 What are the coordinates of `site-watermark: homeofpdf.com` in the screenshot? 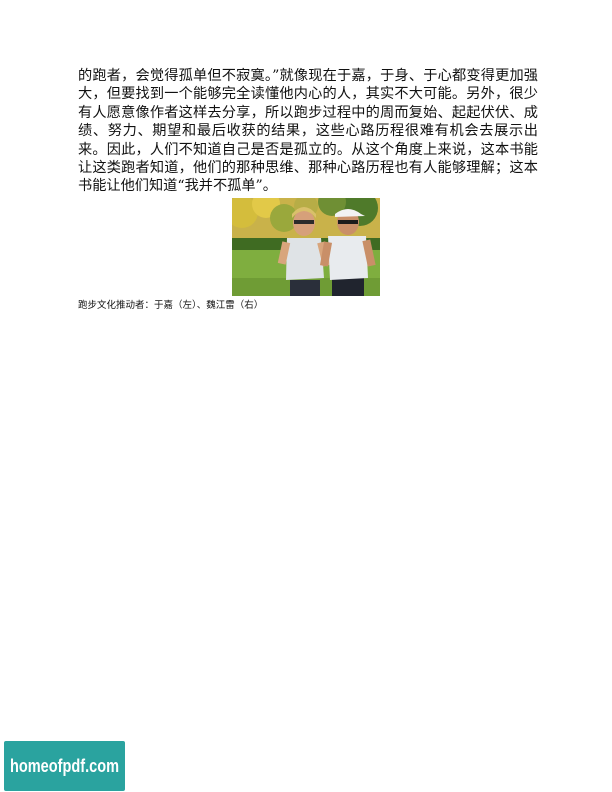 It's located at (64, 766).